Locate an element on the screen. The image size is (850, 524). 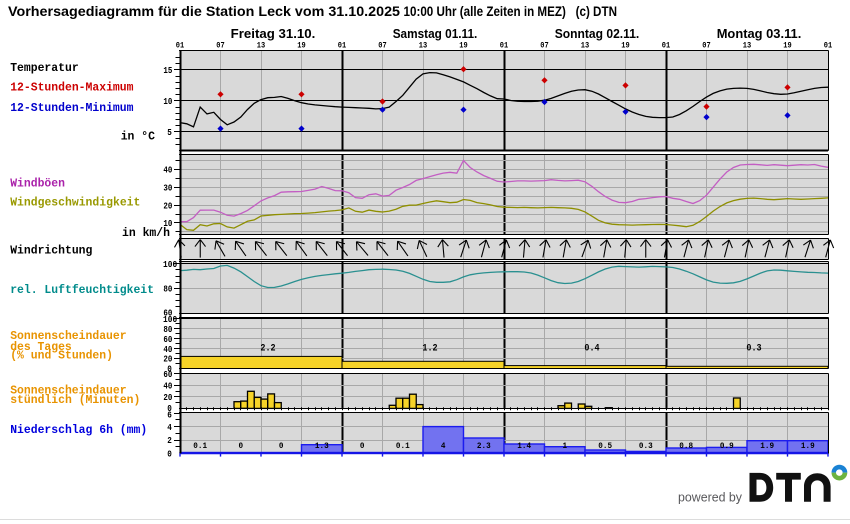
svg-text: powered by is located at coordinates (710, 496).